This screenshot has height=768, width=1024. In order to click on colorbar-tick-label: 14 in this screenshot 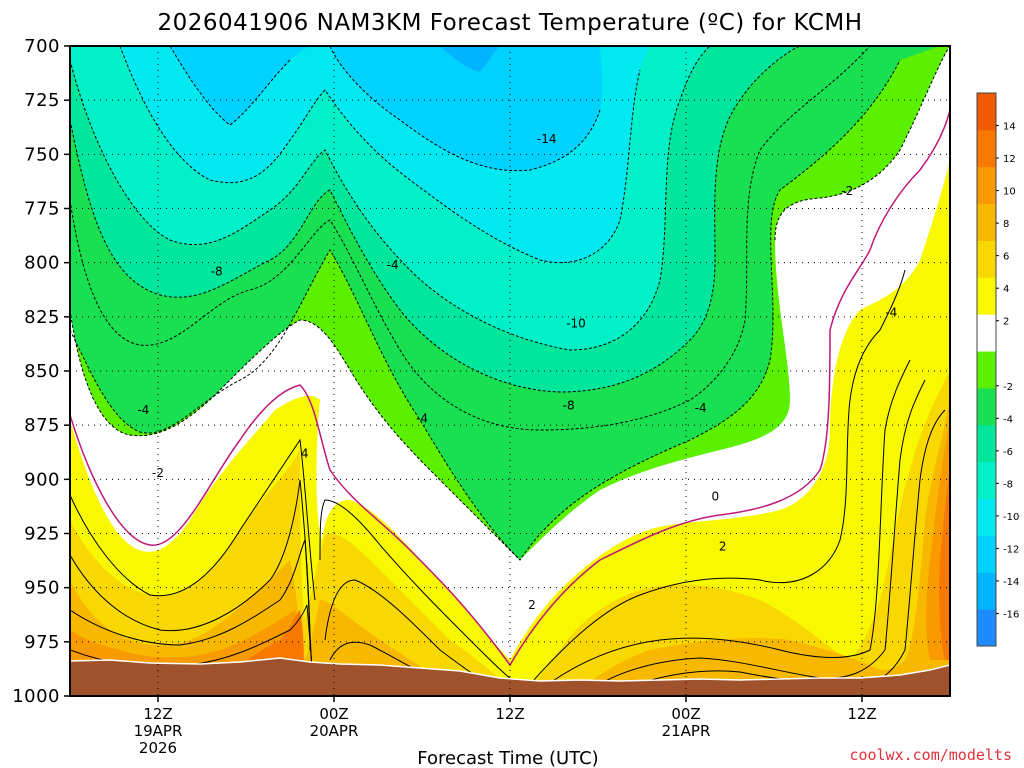, I will do `click(1009, 127)`.